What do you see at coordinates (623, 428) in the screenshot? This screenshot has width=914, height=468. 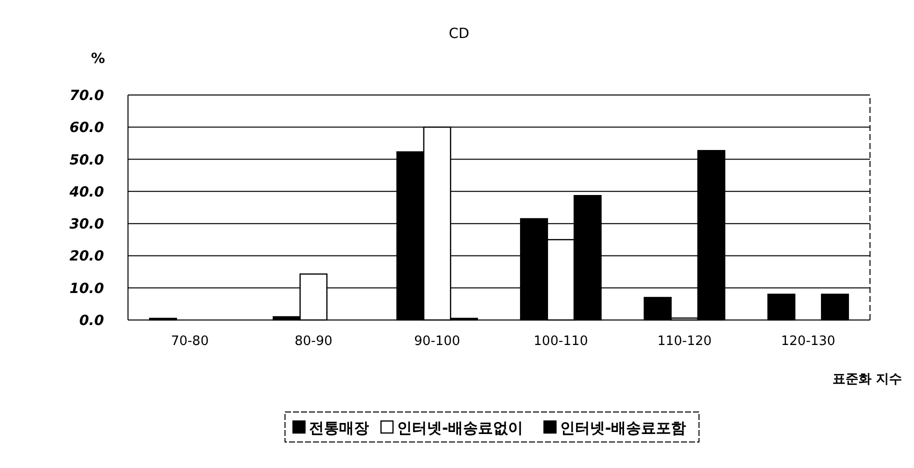 I see `legend-label: 인터넷-배송료포함` at bounding box center [623, 428].